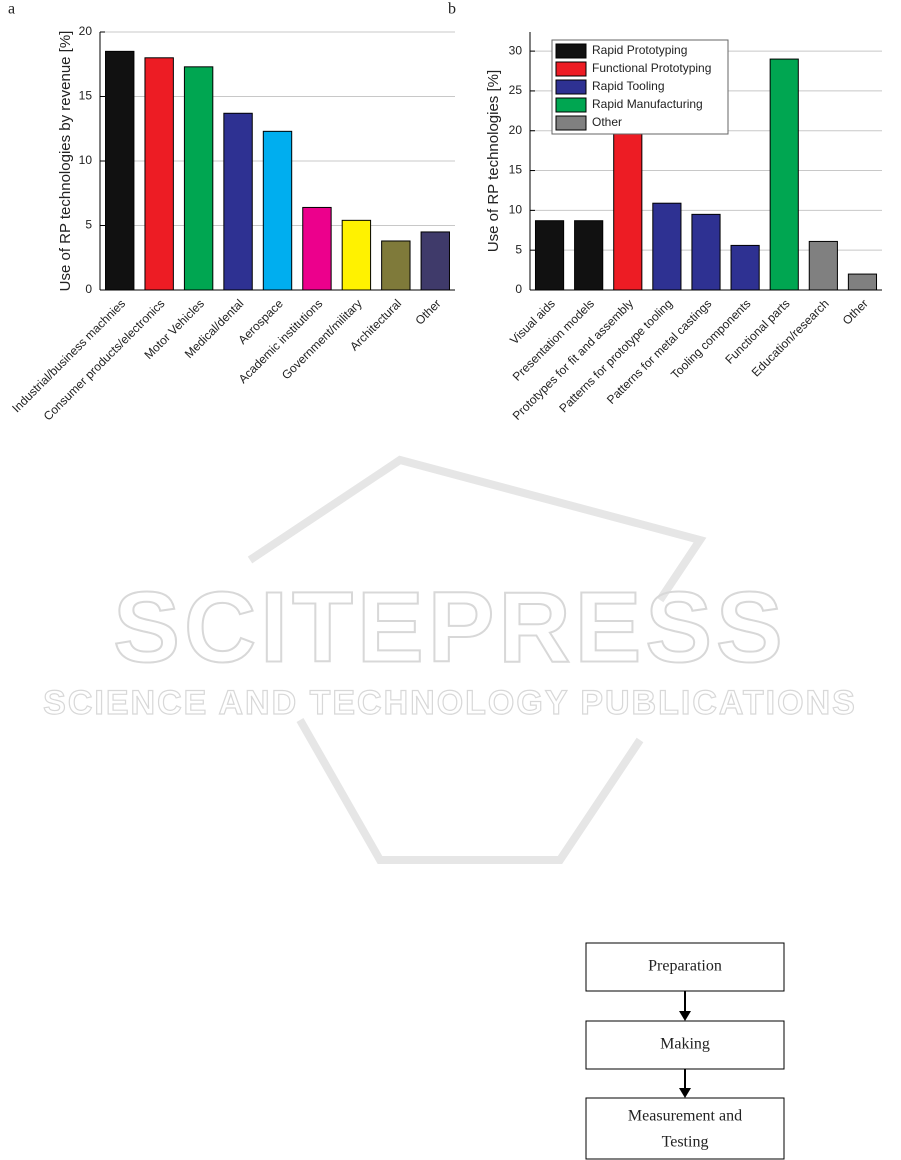  Describe the element at coordinates (685, 1116) in the screenshot. I see `flow-label: Measurement and` at that location.